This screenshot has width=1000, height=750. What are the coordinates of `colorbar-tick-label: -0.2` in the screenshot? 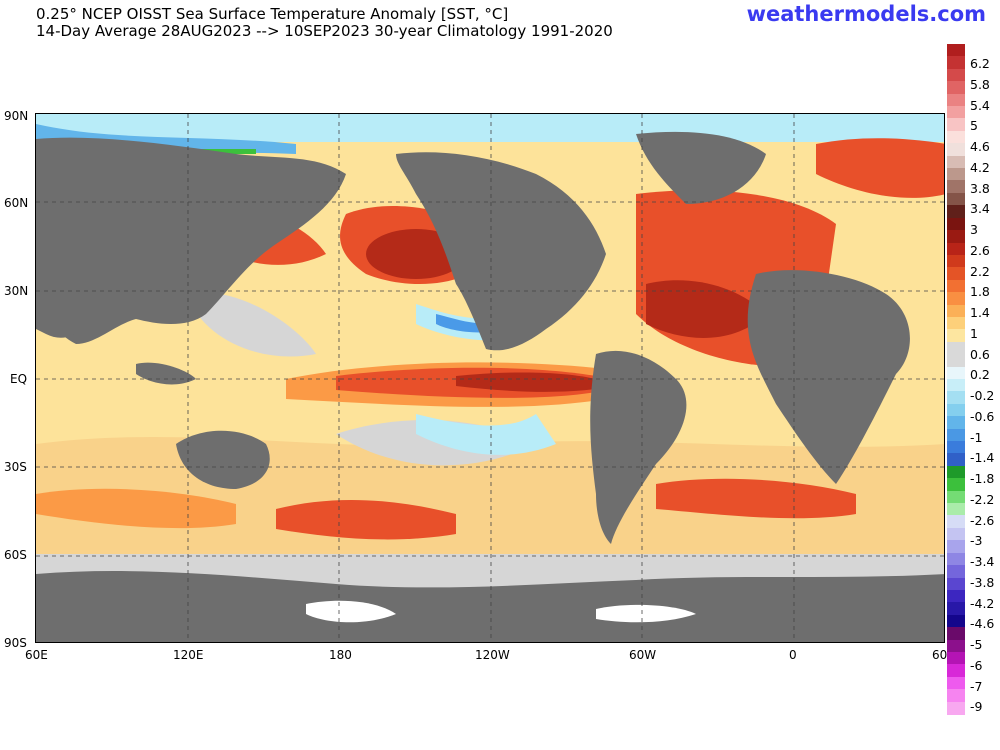 It's located at (982, 395).